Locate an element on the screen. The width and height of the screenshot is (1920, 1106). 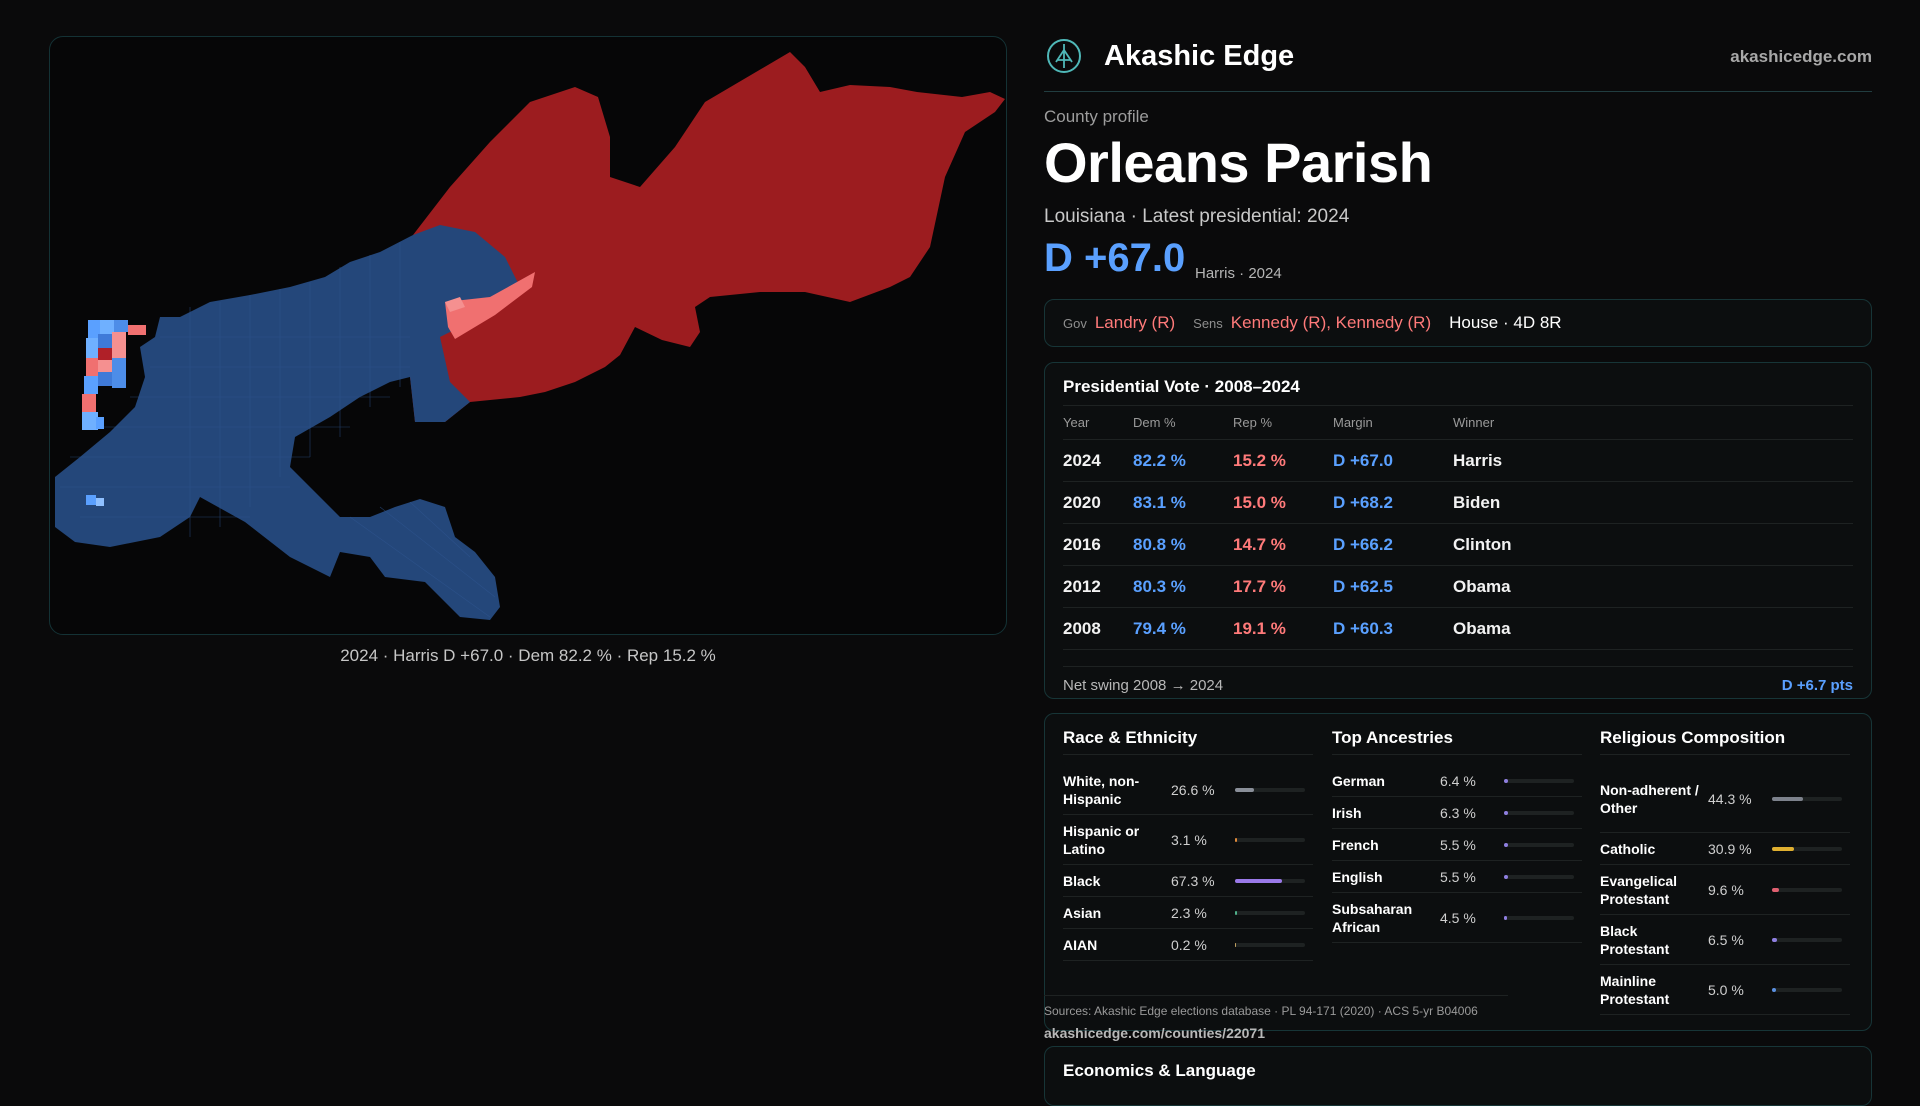
demo-row-label: Evangelical Protestant is located at coordinates (1639, 889).